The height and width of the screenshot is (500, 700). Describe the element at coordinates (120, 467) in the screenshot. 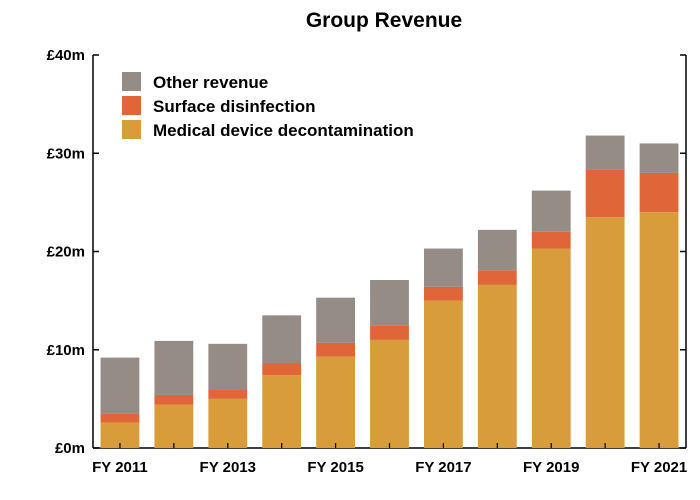

I see `x-tick-label: FY 2011` at that location.